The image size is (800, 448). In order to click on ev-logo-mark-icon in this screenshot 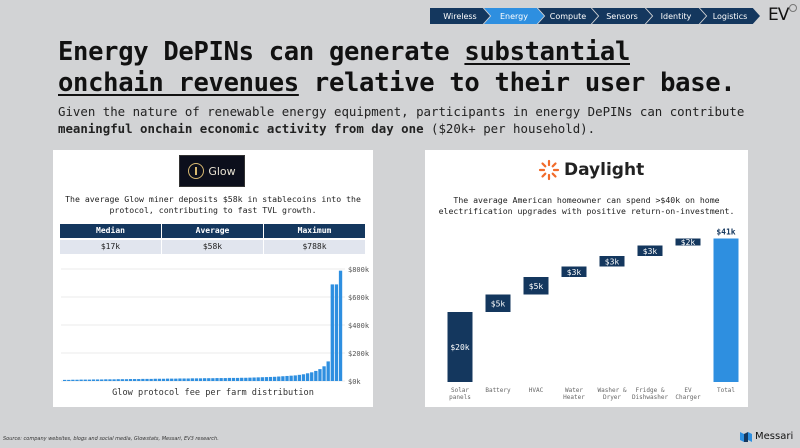, I will do `click(793, 8)`.